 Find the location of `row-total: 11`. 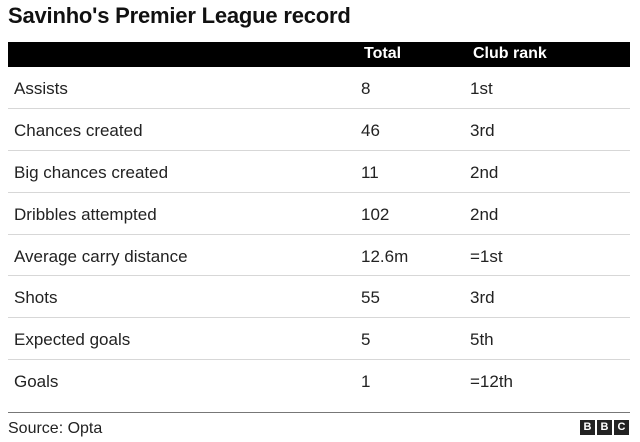

row-total: 11 is located at coordinates (370, 172).